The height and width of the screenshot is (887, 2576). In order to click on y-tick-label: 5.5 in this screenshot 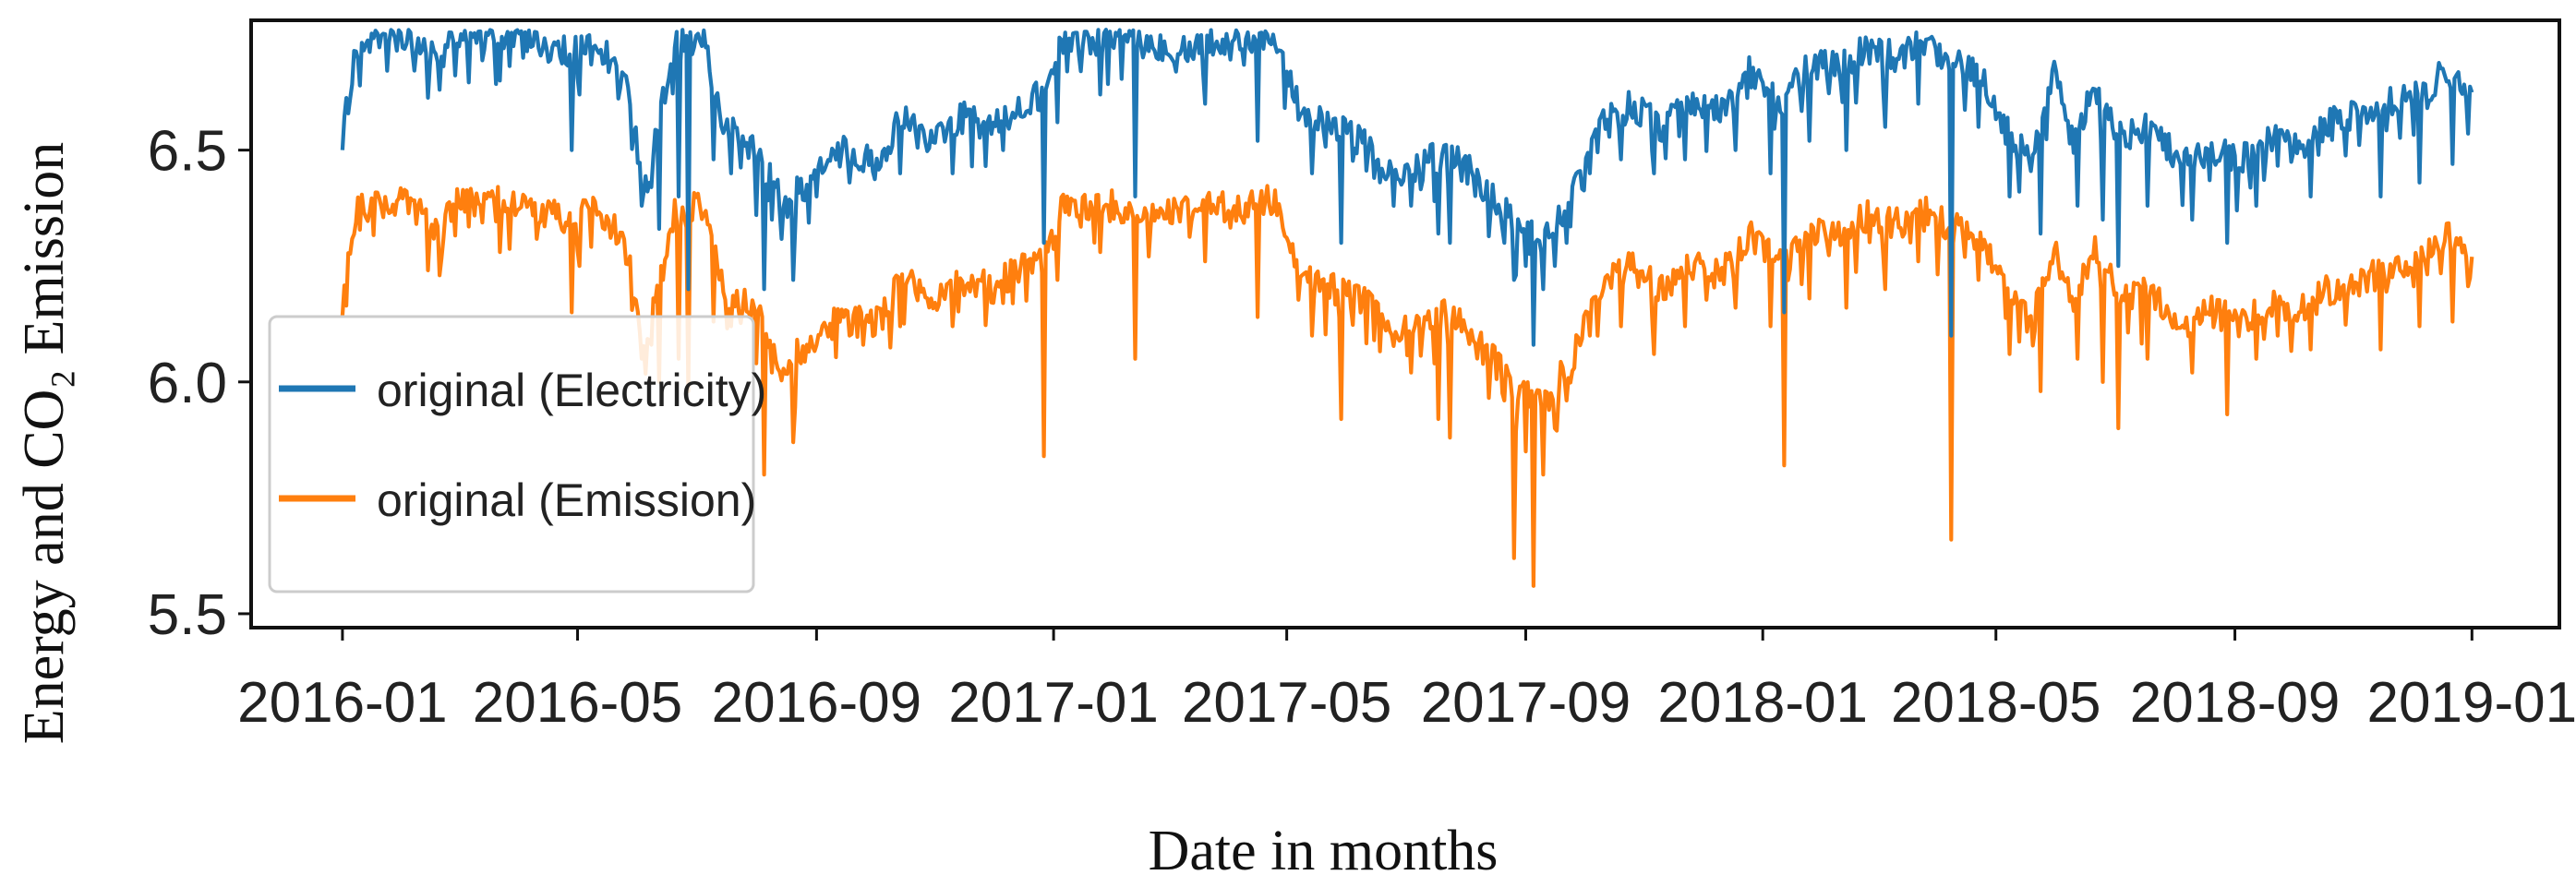, I will do `click(187, 615)`.